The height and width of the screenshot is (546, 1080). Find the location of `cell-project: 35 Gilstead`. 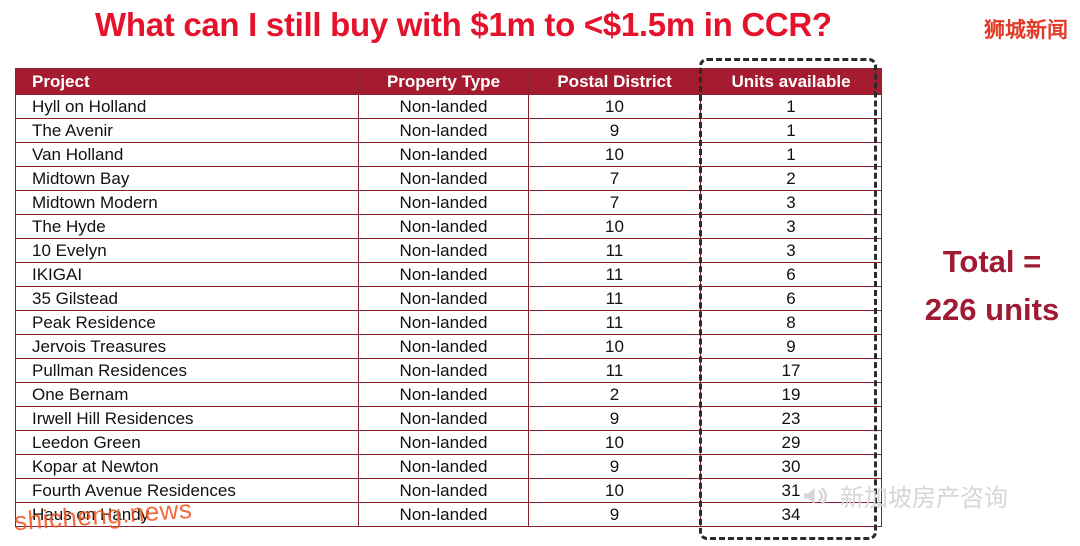

cell-project: 35 Gilstead is located at coordinates (187, 298).